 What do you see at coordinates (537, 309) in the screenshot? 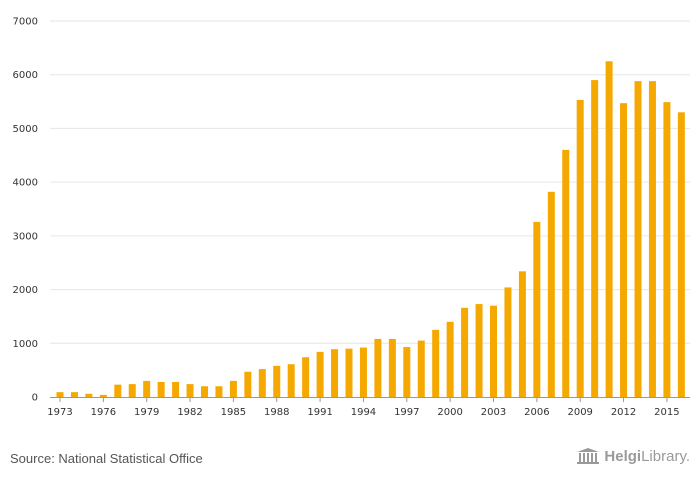
I see `bar-2006` at bounding box center [537, 309].